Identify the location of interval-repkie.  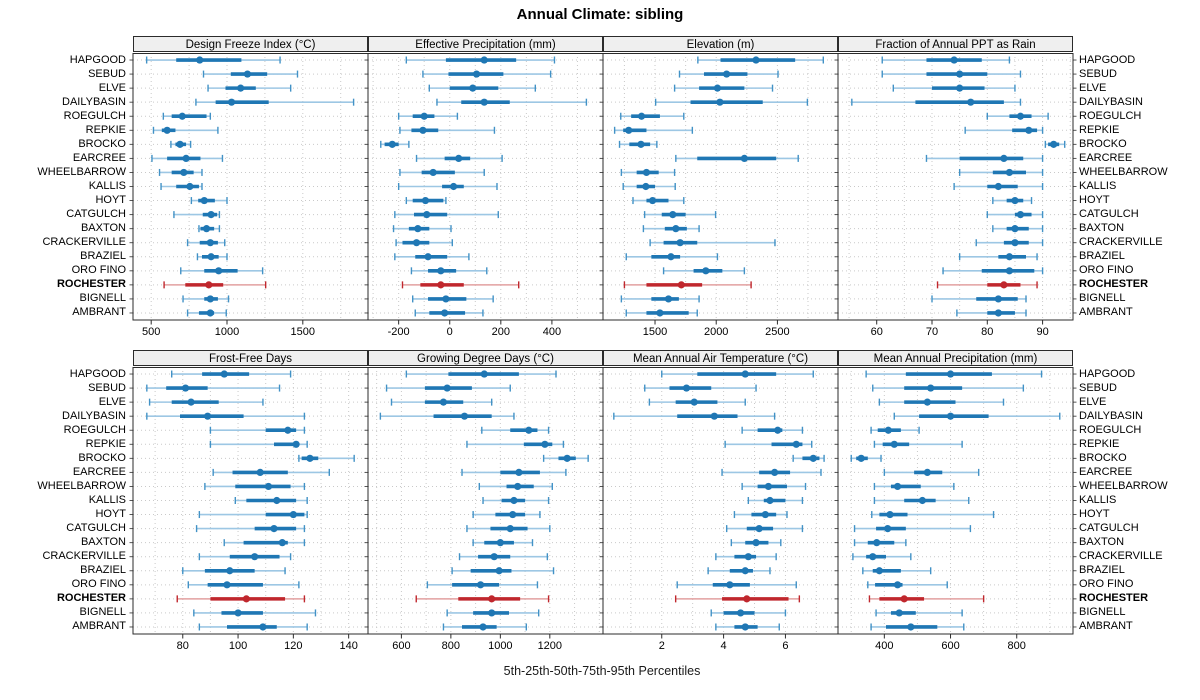
(768, 444).